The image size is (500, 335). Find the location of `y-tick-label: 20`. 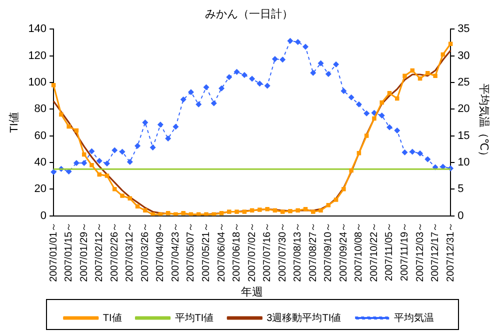

y-tick-label: 20 is located at coordinates (40, 189).